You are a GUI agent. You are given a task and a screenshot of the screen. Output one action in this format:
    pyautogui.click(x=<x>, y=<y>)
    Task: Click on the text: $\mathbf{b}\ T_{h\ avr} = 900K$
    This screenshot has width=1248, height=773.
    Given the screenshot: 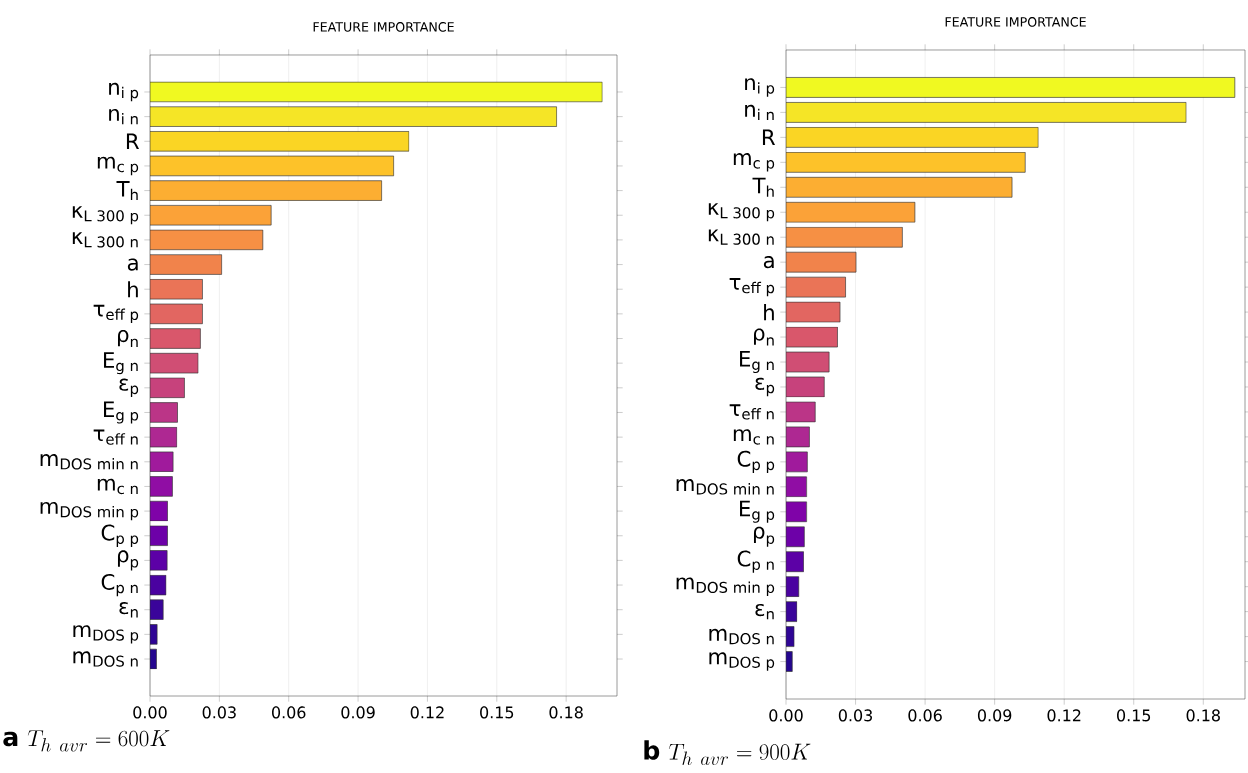 What is the action you would take?
    pyautogui.click(x=727, y=753)
    